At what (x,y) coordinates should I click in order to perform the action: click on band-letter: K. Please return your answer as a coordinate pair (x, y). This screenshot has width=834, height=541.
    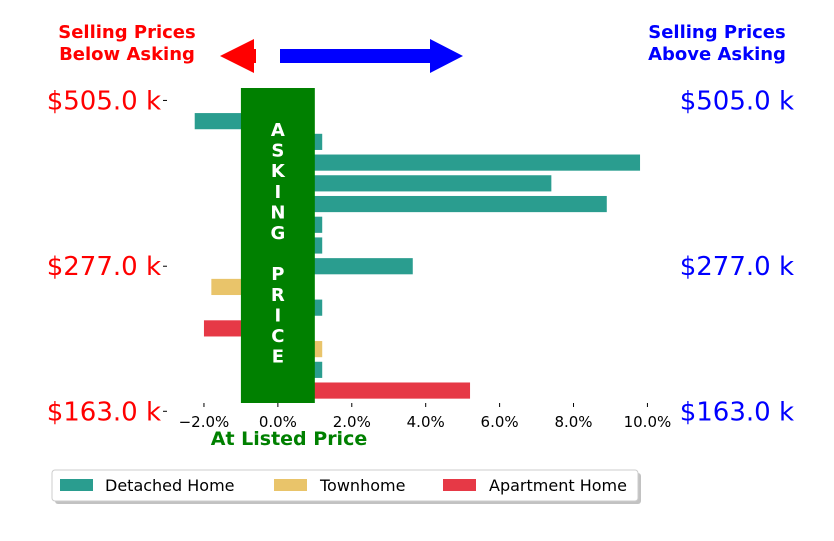
    Looking at the image, I should click on (278, 171).